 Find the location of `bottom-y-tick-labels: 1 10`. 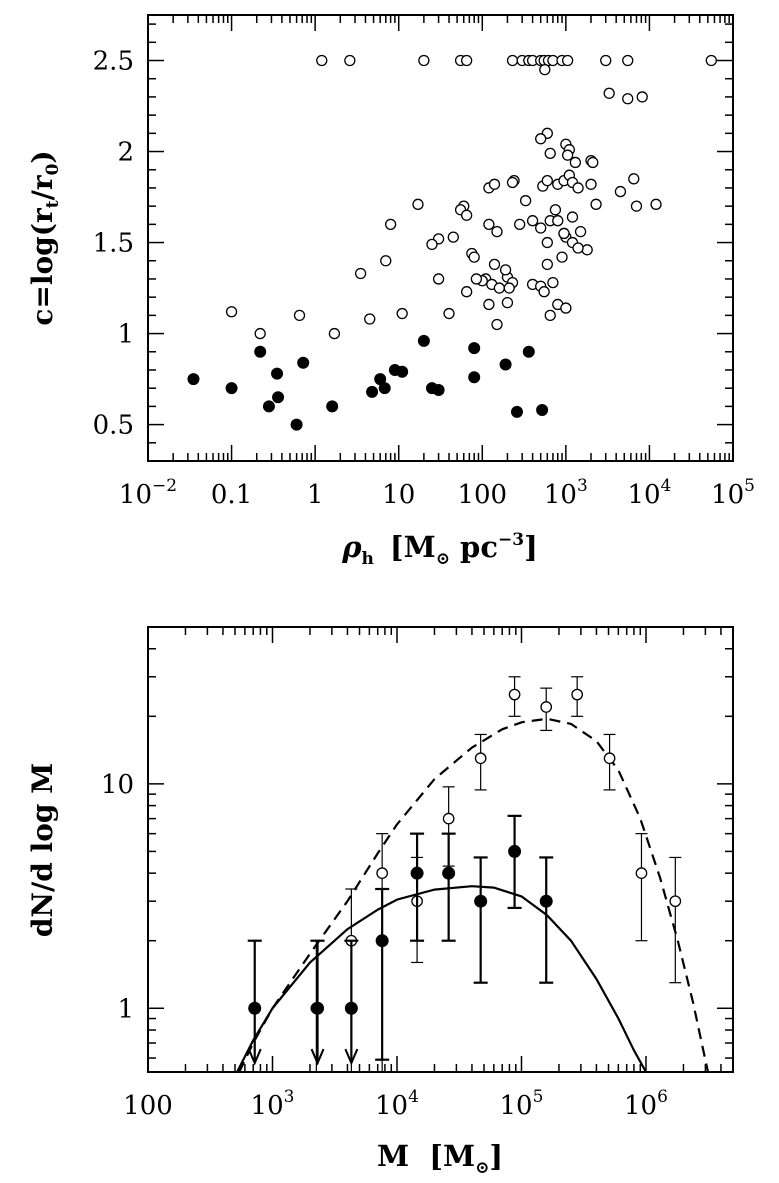

bottom-y-tick-labels: 1 10 is located at coordinates (117, 897).